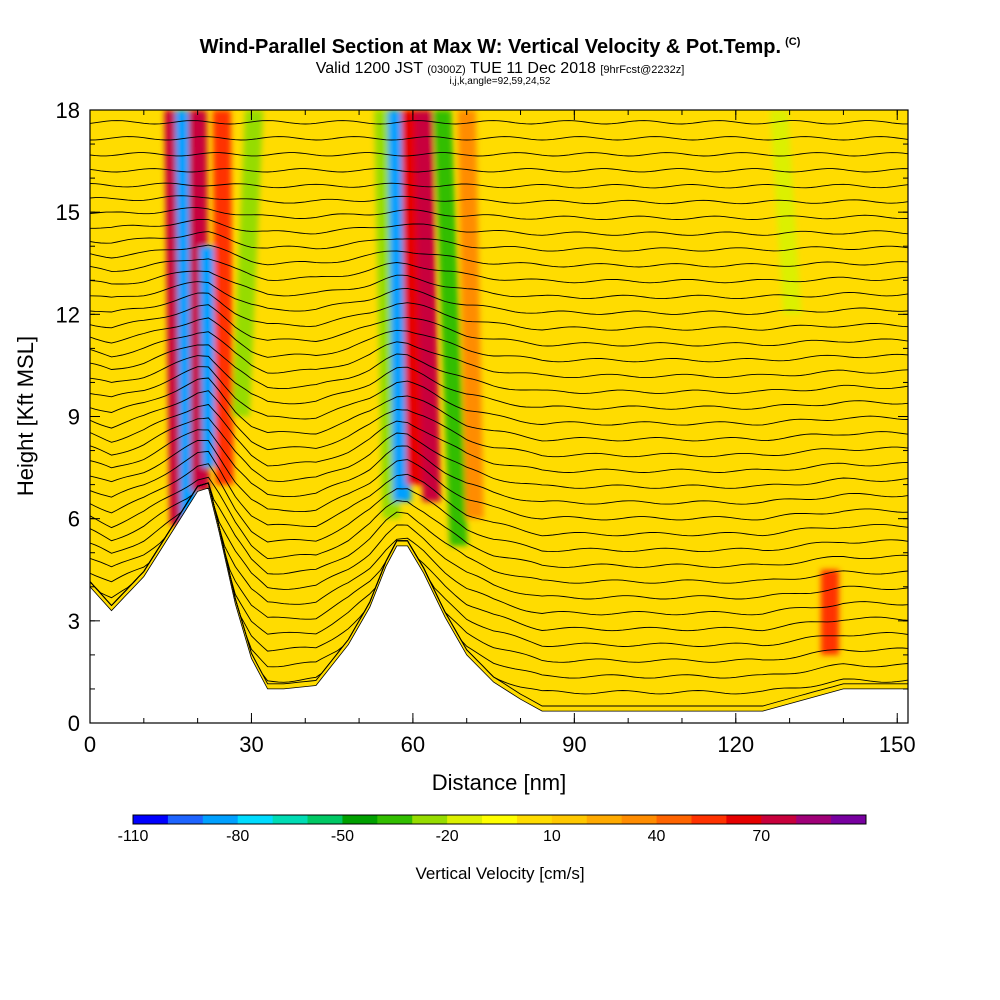 The width and height of the screenshot is (1000, 1000). What do you see at coordinates (25, 416) in the screenshot?
I see `y-axis-label: Height [Kft MSL]` at bounding box center [25, 416].